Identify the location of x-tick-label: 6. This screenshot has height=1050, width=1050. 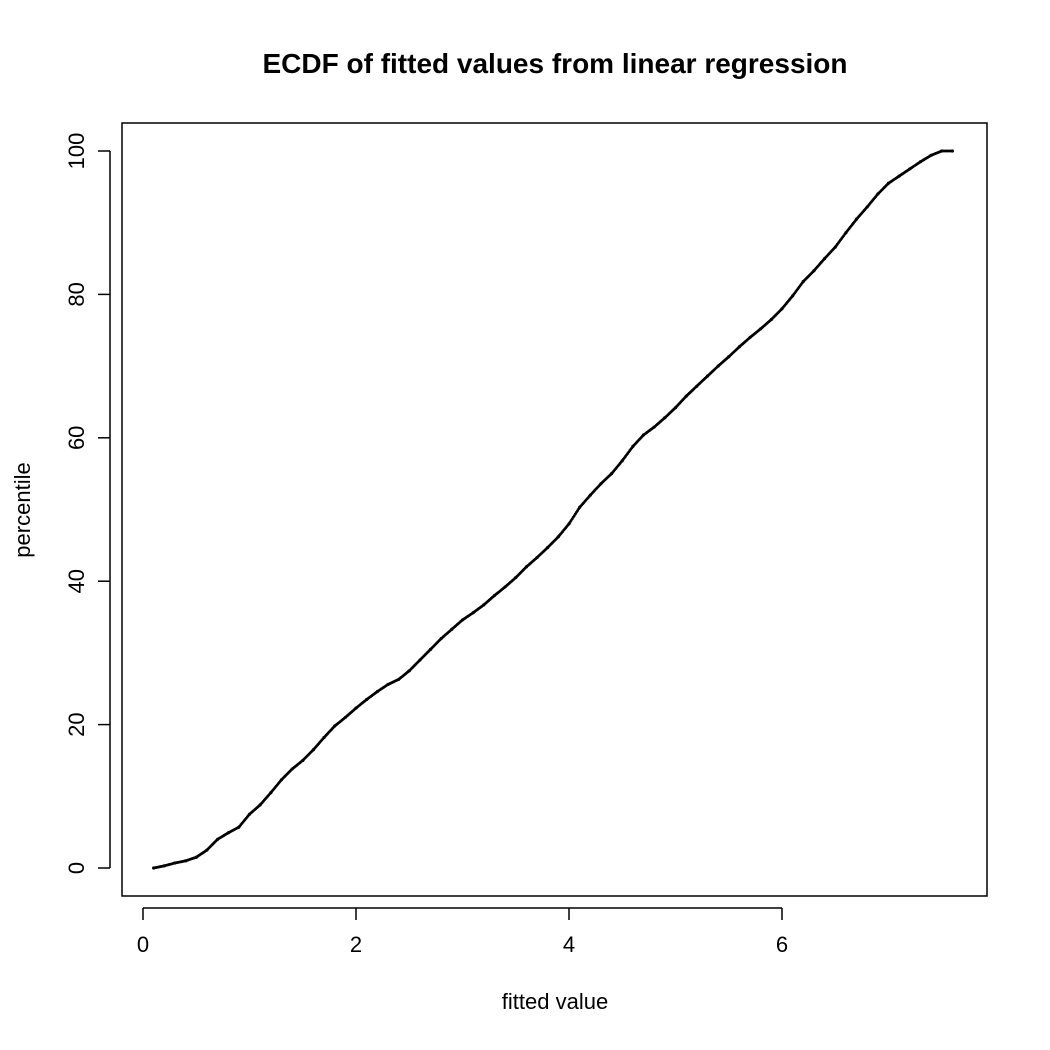
(782, 944).